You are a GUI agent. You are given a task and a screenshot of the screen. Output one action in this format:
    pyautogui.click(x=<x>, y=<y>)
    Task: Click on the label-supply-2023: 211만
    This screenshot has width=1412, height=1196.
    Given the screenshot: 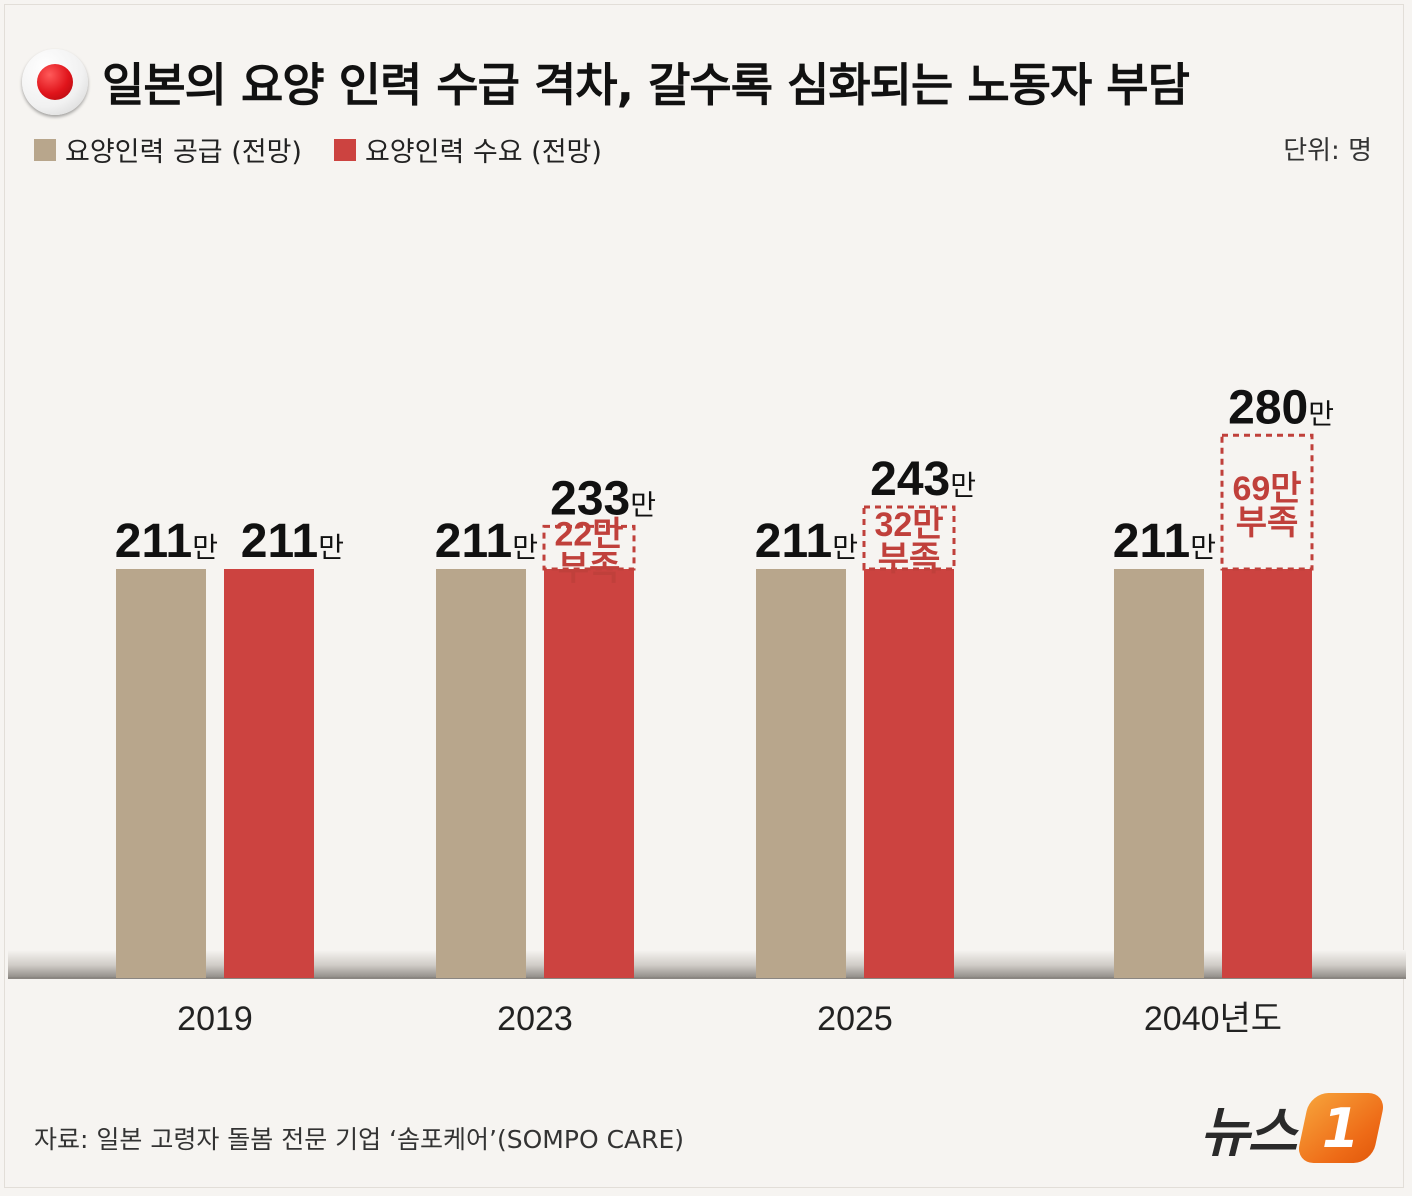 What is the action you would take?
    pyautogui.click(x=486, y=541)
    